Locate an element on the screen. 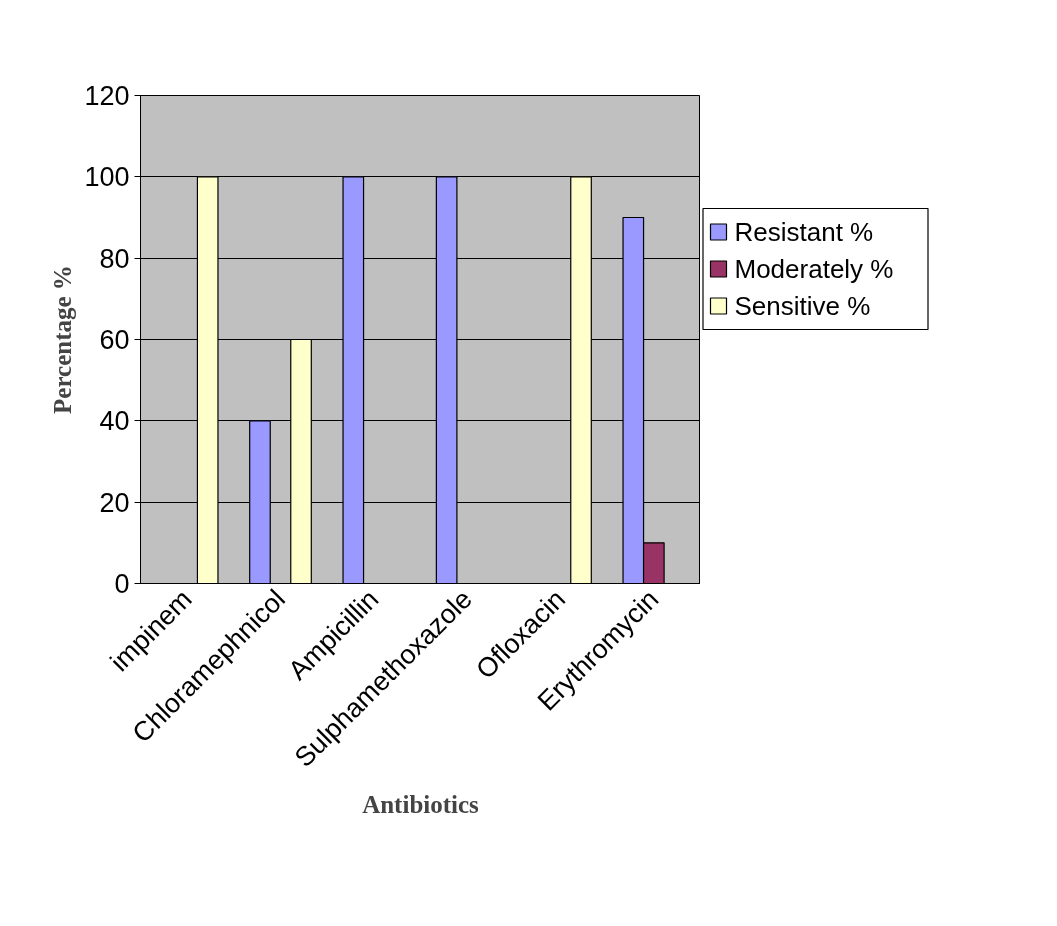  y-tick-label: 20 is located at coordinates (114, 502).